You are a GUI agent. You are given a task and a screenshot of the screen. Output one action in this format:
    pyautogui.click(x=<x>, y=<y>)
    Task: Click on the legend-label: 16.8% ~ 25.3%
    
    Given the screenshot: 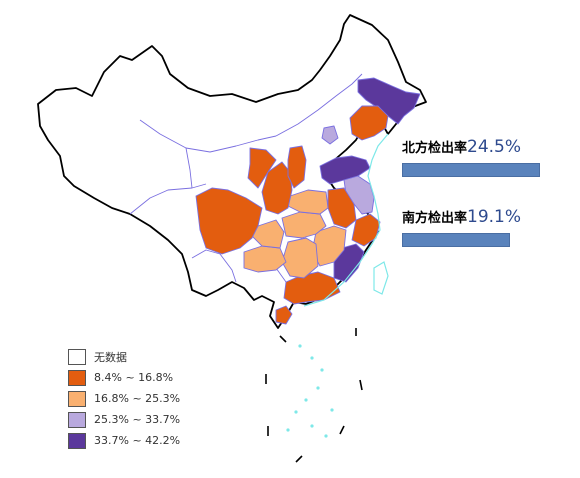 What is the action you would take?
    pyautogui.click(x=137, y=398)
    